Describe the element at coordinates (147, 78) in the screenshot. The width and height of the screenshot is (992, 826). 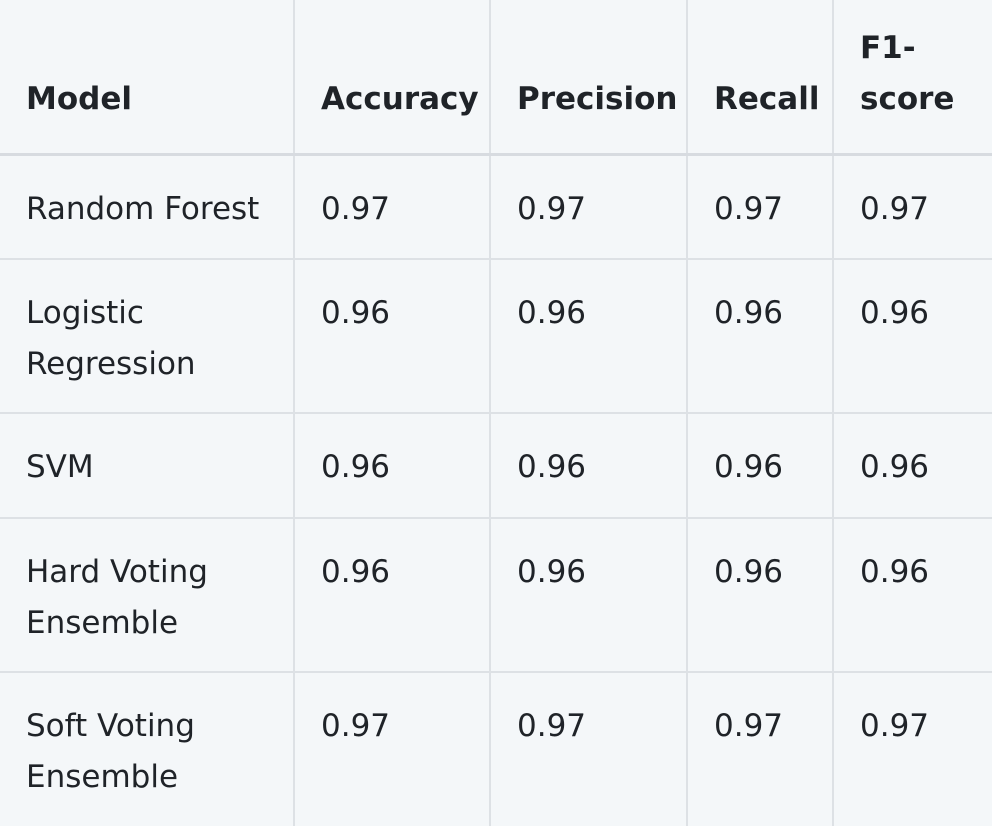
I see `header-model: Model` at that location.